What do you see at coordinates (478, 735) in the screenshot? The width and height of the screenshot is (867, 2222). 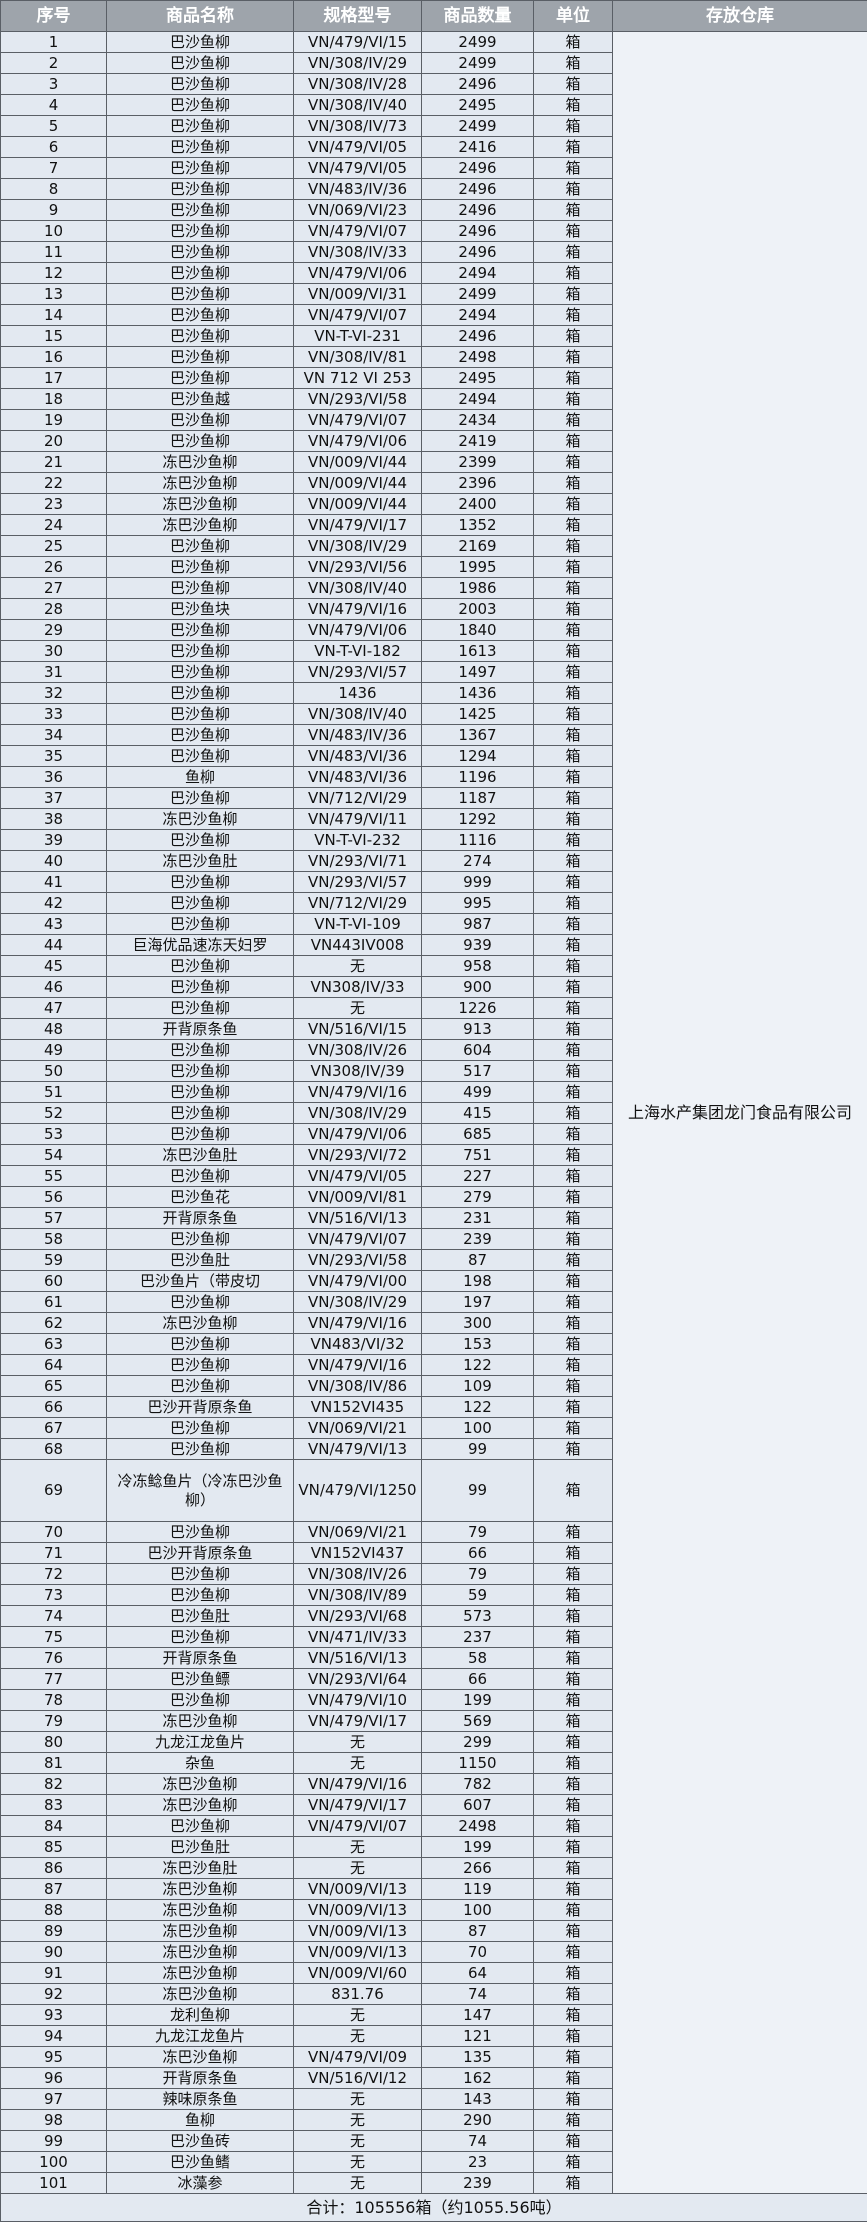 I see `quantity: 1367` at bounding box center [478, 735].